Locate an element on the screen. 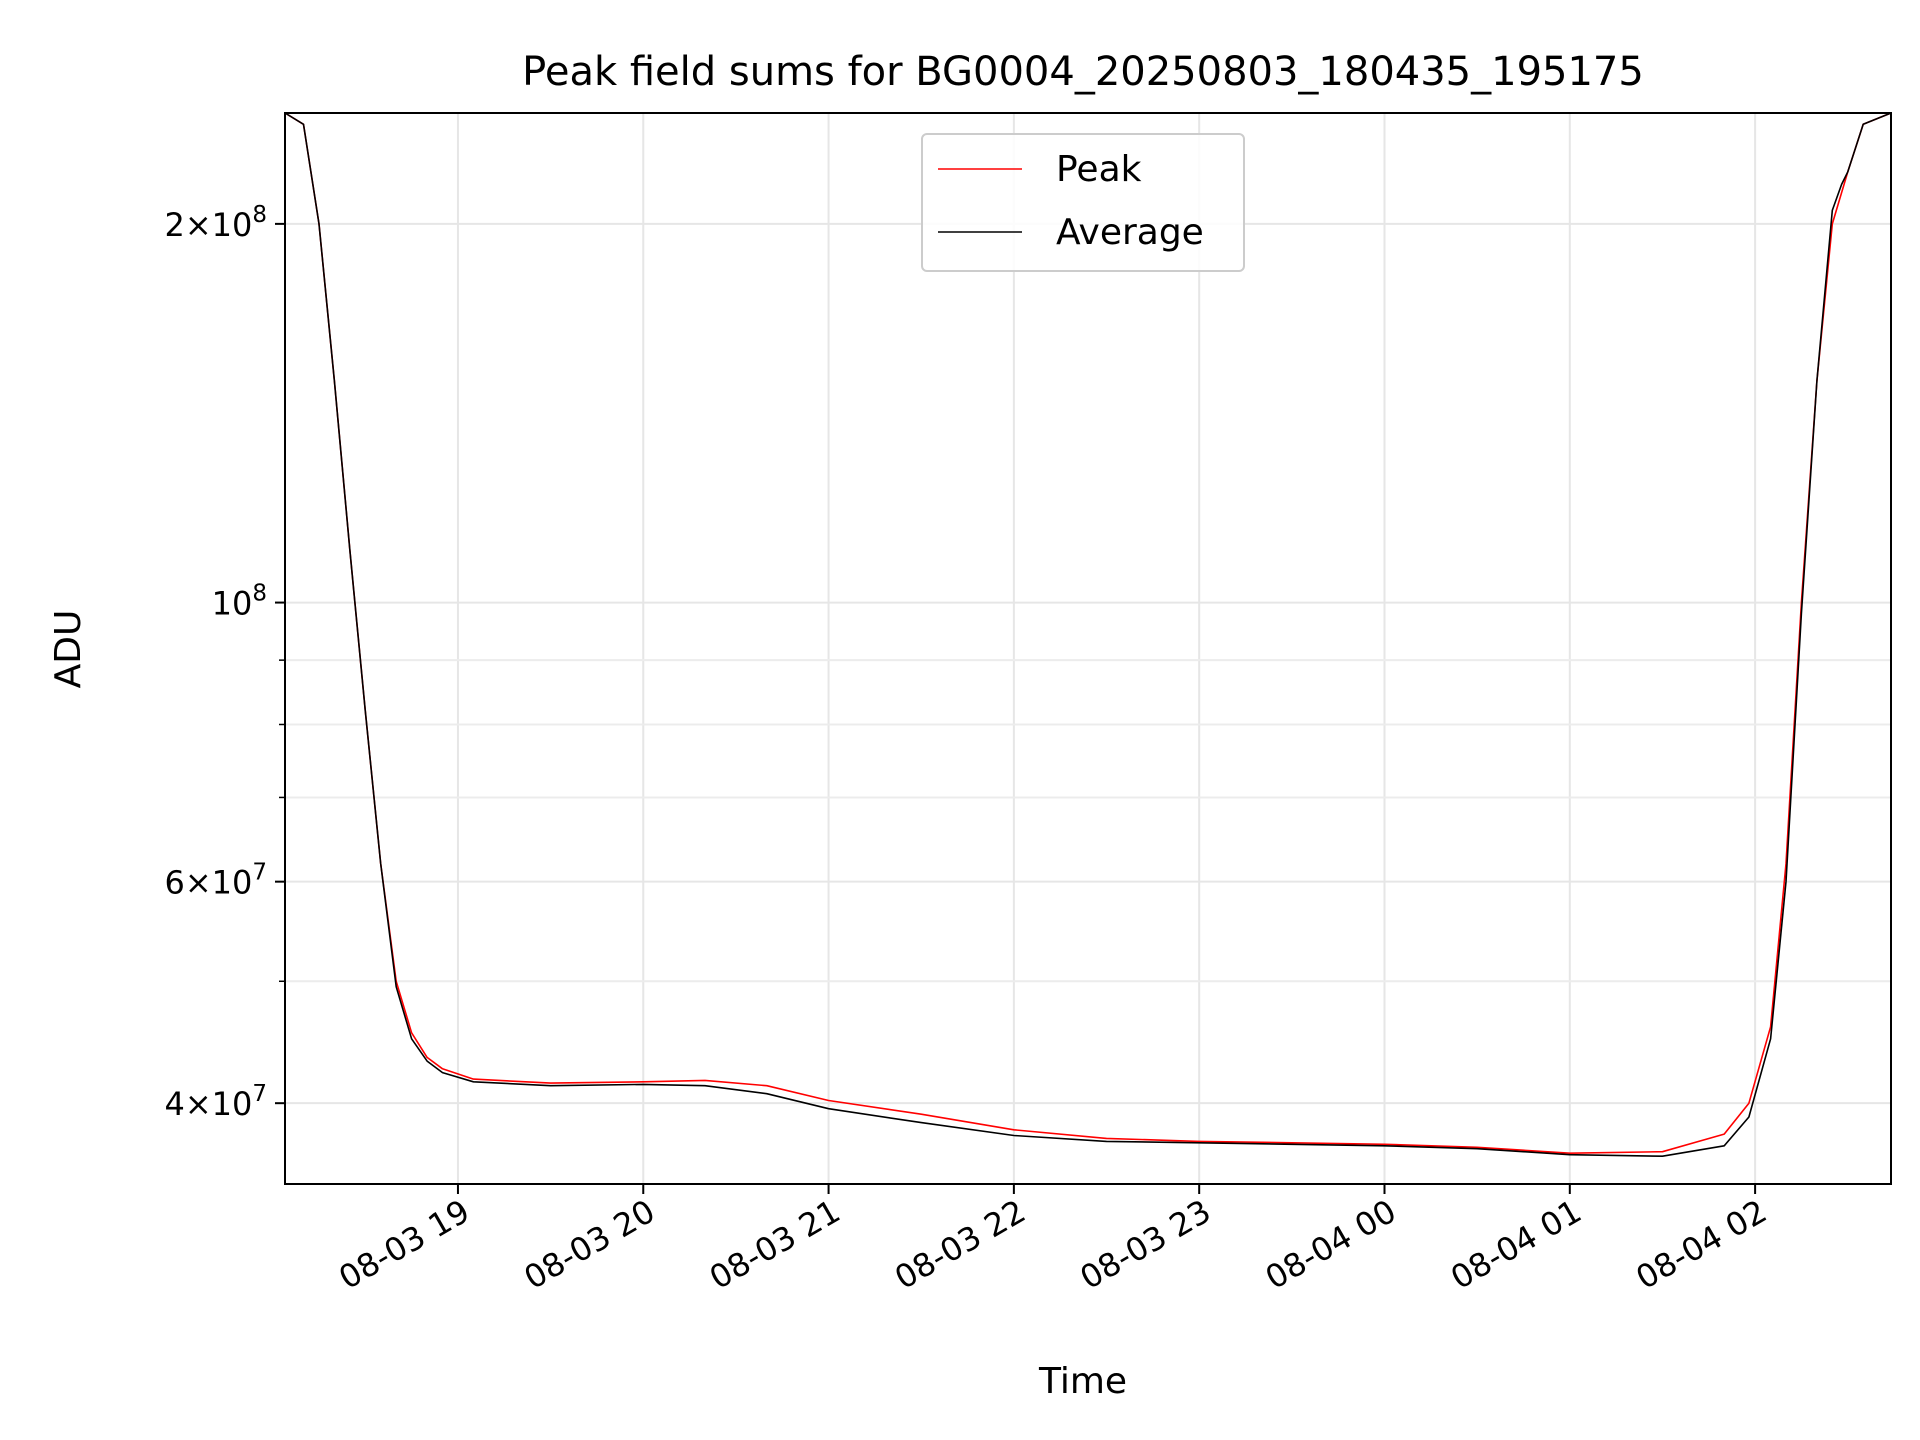 The width and height of the screenshot is (1920, 1440). y-tick-label: 6×107 is located at coordinates (215, 881).